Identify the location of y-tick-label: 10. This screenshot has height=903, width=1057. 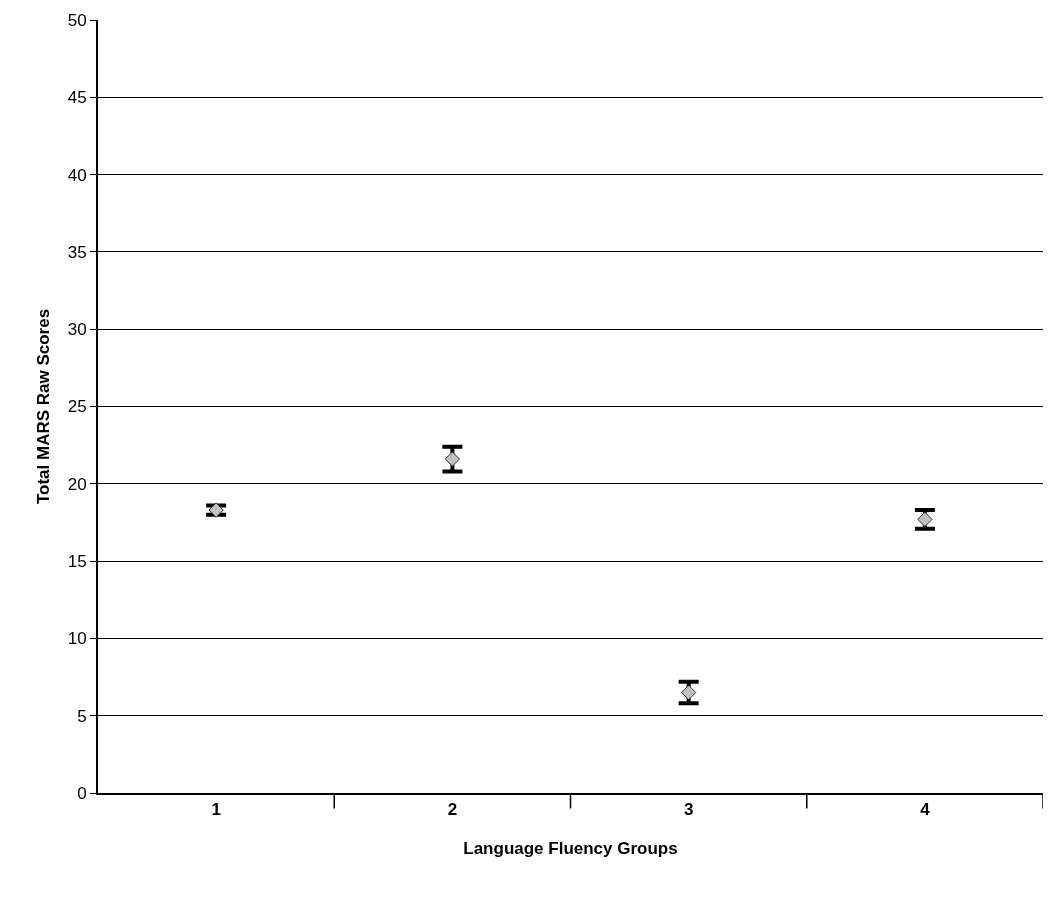
(77, 639).